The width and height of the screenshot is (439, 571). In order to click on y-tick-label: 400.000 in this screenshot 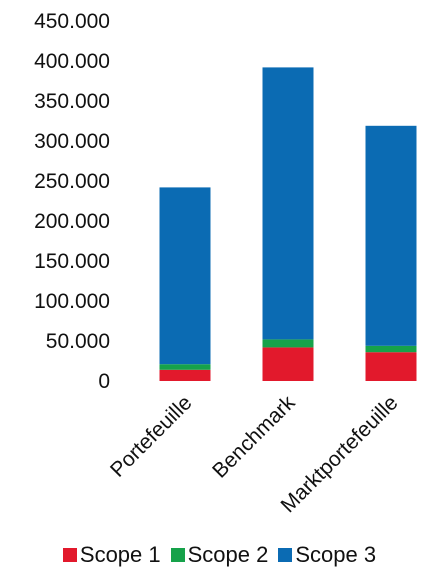, I will do `click(72, 61)`.